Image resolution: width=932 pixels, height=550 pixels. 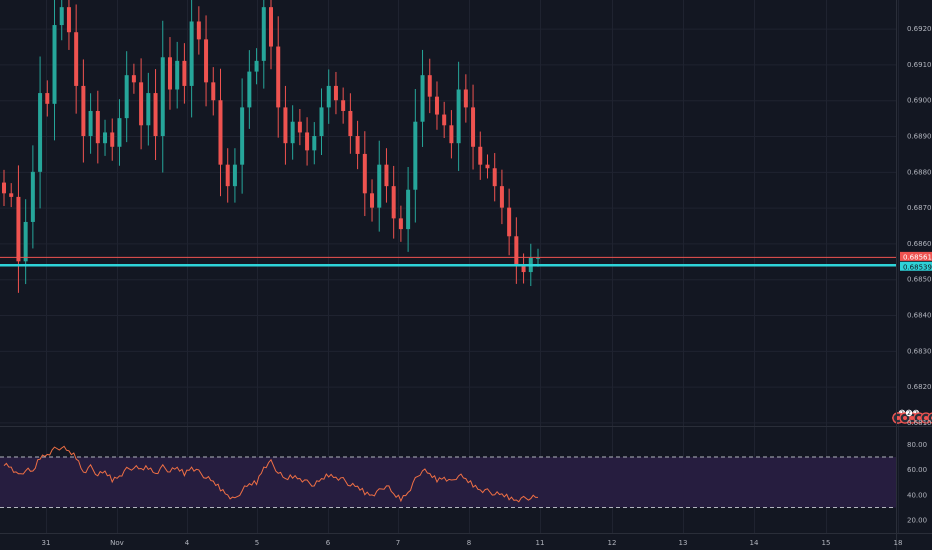 What do you see at coordinates (398, 543) in the screenshot?
I see `time-tick-label: 7` at bounding box center [398, 543].